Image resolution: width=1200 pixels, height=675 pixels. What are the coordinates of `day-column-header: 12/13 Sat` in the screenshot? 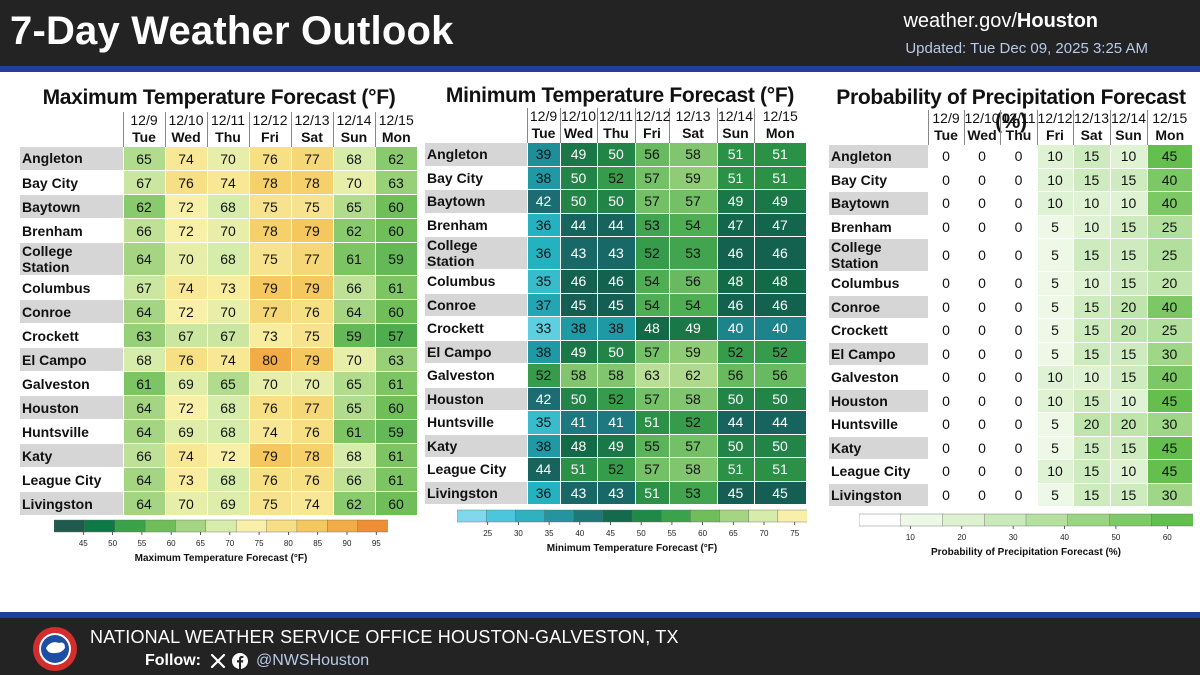 It's located at (1091, 127).